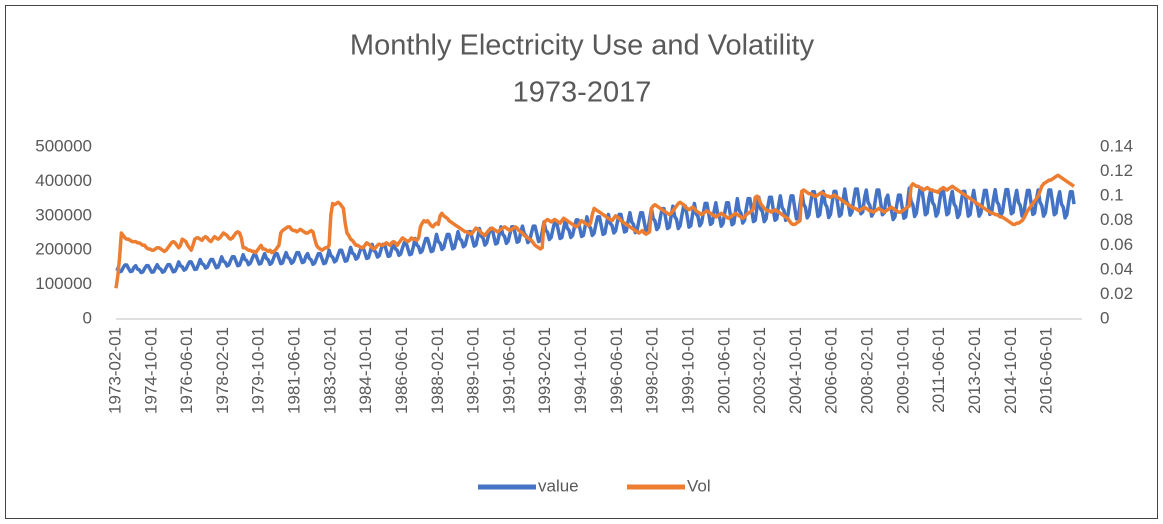 This screenshot has width=1163, height=524. What do you see at coordinates (1116, 244) in the screenshot?
I see `y2-tick-label: 0.06` at bounding box center [1116, 244].